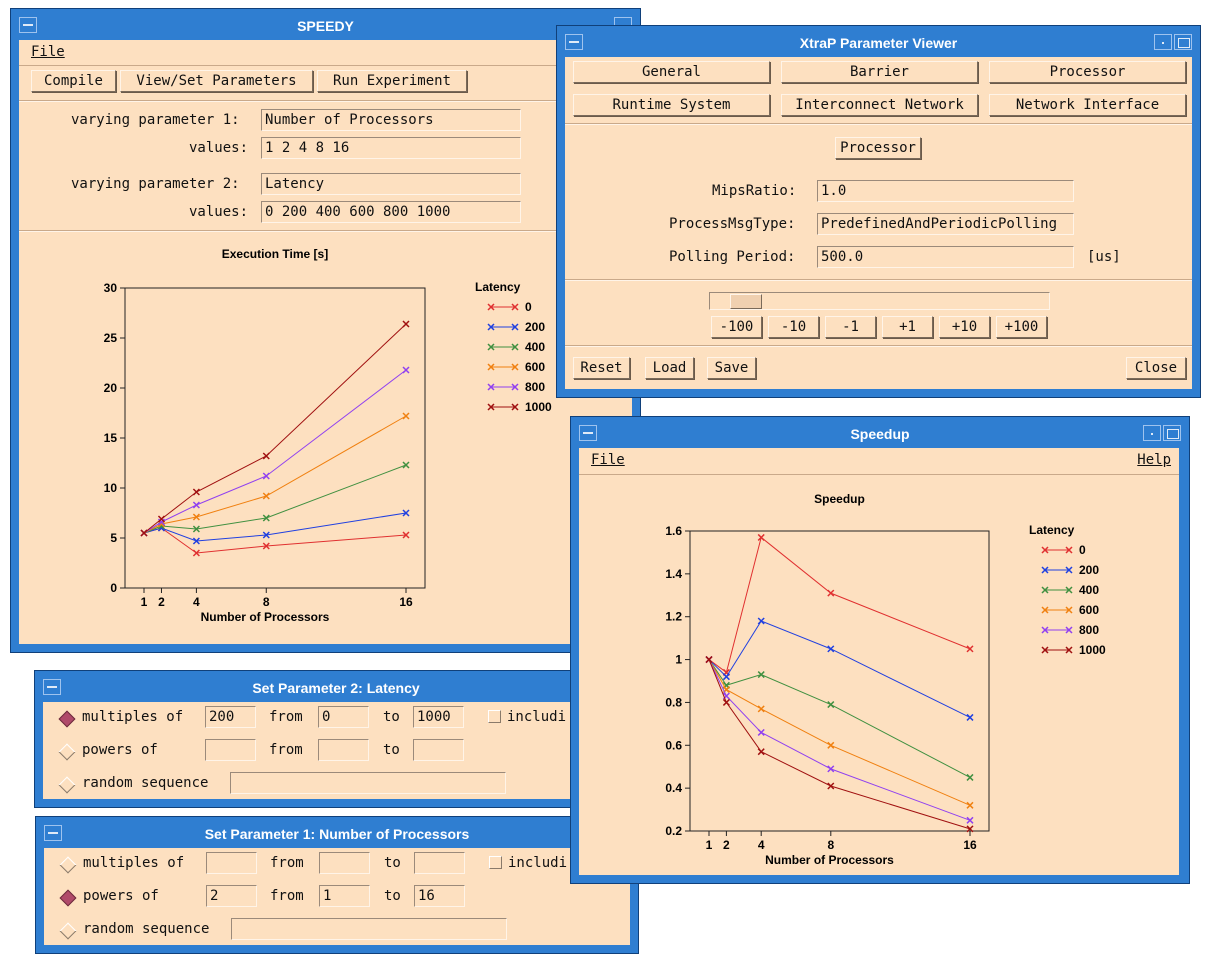 Image resolution: width=1209 pixels, height=970 pixels. I want to click on step-minus-100-button: -100, so click(736, 327).